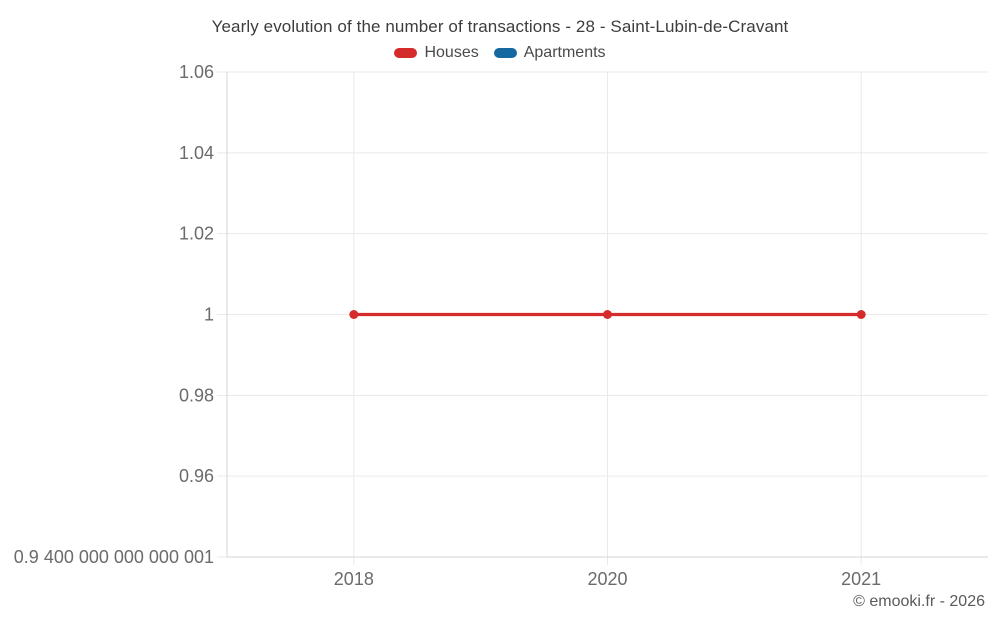 The height and width of the screenshot is (625, 1000). I want to click on y-axis-tick-label: 0.96, so click(196, 476).